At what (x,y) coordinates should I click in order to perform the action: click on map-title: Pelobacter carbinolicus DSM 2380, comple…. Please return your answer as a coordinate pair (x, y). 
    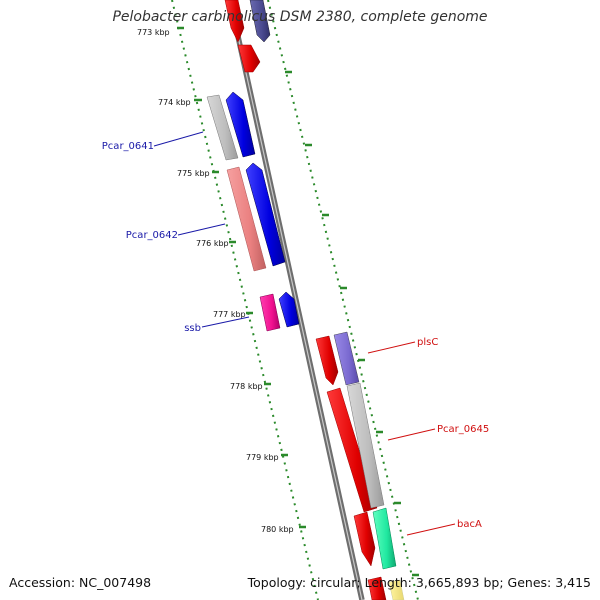
    Looking at the image, I should click on (300, 17).